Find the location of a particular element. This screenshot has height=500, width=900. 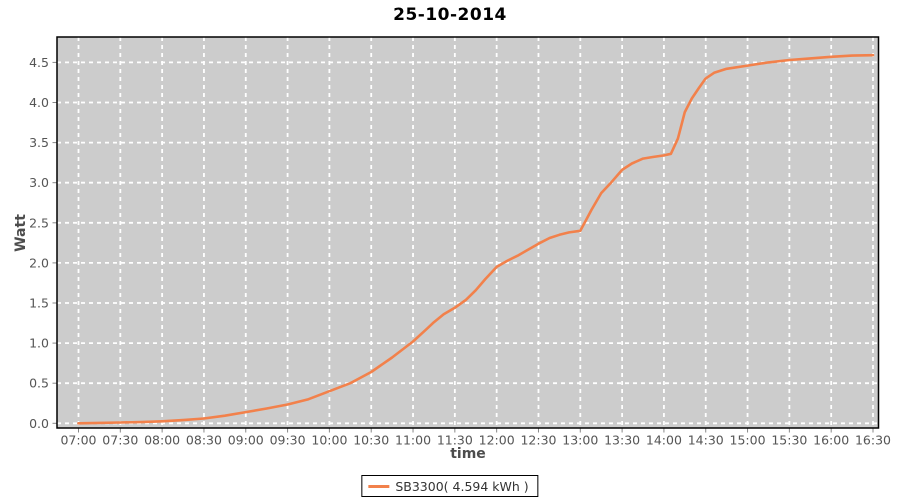

x-tick-label: 07:30 is located at coordinates (120, 440).